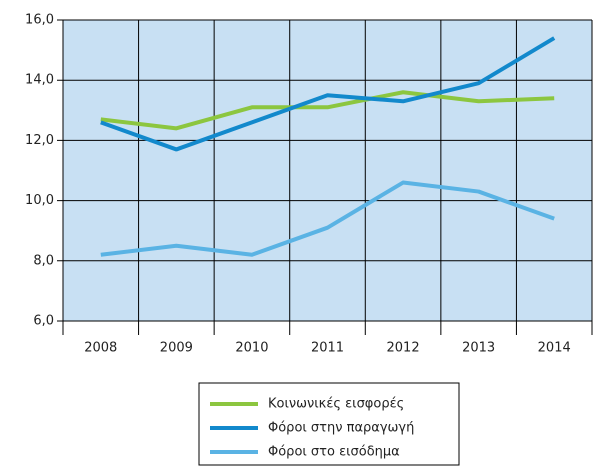 Image resolution: width=593 pixels, height=473 pixels. Describe the element at coordinates (39, 200) in the screenshot. I see `y-tick-label: 10,0` at that location.